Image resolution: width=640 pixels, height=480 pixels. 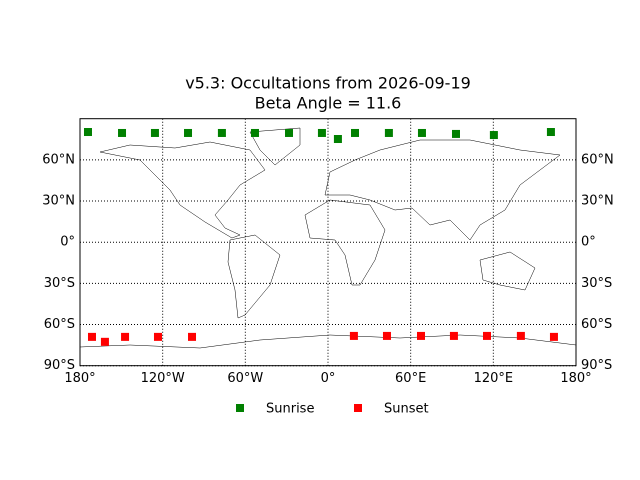 I want to click on y-tick-label: 0°, so click(x=67, y=242).